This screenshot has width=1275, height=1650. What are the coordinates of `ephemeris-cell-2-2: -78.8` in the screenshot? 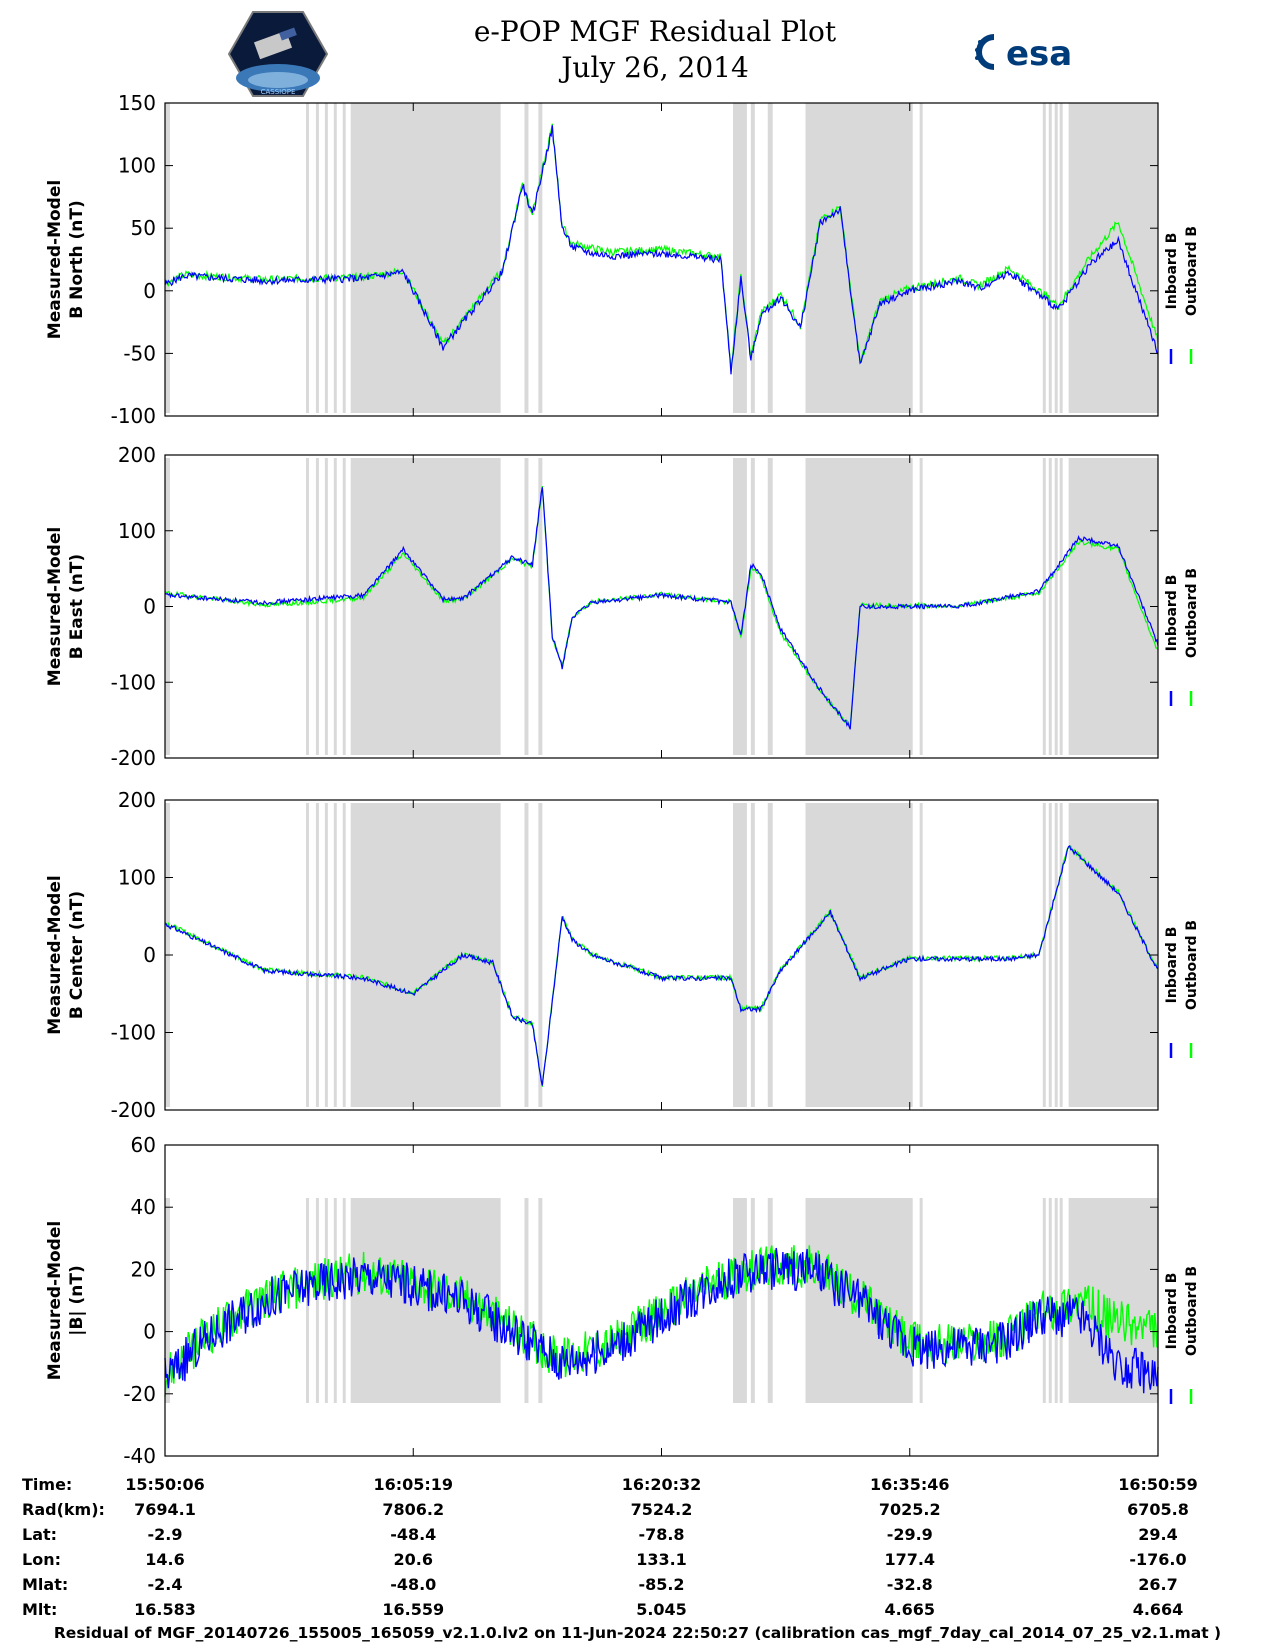 It's located at (661, 1534).